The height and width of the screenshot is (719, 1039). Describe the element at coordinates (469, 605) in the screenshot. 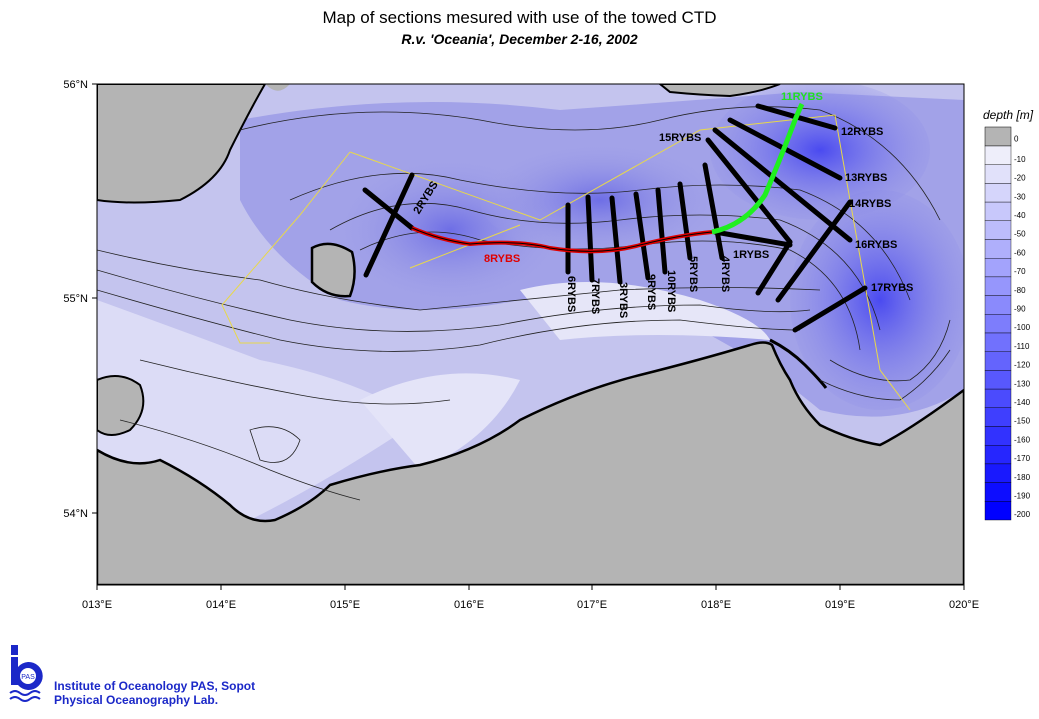

I see `lon-label-16: 016°E` at that location.